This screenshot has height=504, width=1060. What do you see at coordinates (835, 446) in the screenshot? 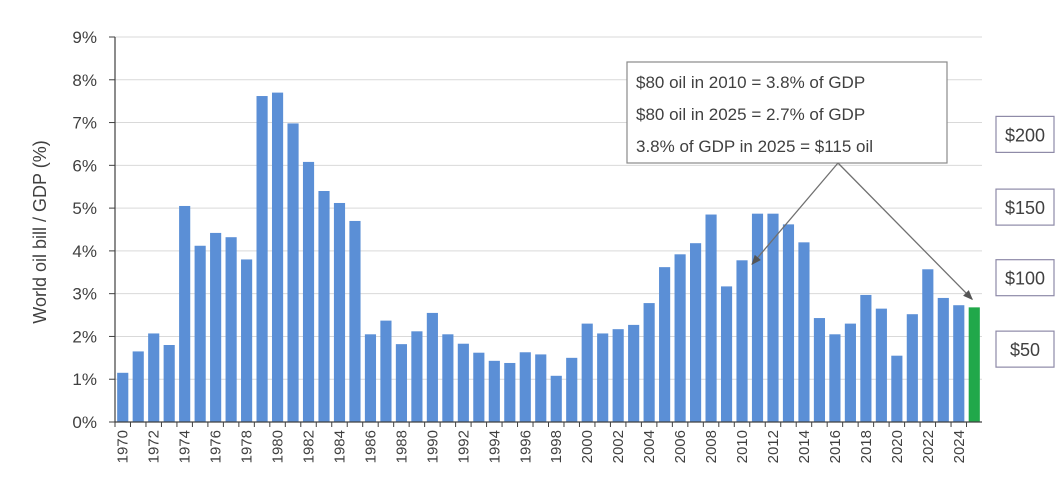
I see `x-tick-label: 2016` at bounding box center [835, 446].